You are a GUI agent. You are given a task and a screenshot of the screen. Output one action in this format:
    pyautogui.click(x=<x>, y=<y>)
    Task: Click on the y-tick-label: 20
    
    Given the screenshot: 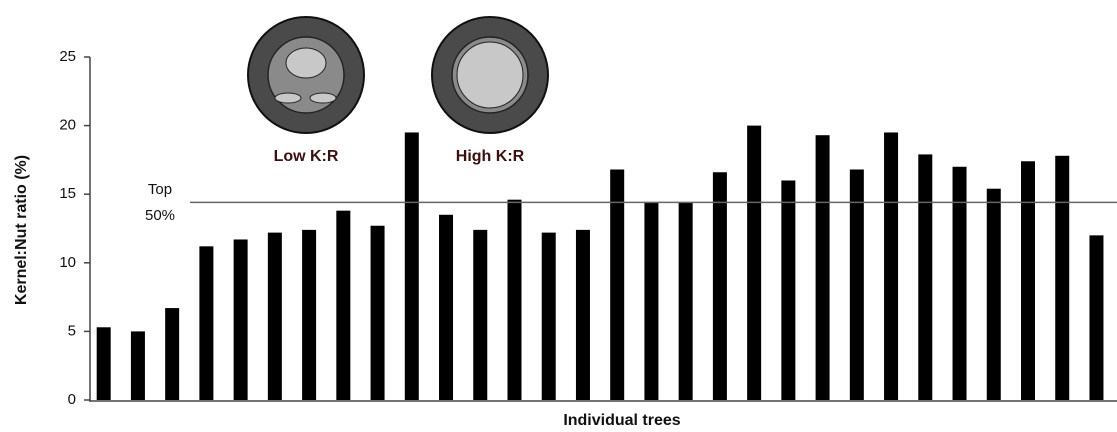 What is the action you would take?
    pyautogui.click(x=67, y=125)
    